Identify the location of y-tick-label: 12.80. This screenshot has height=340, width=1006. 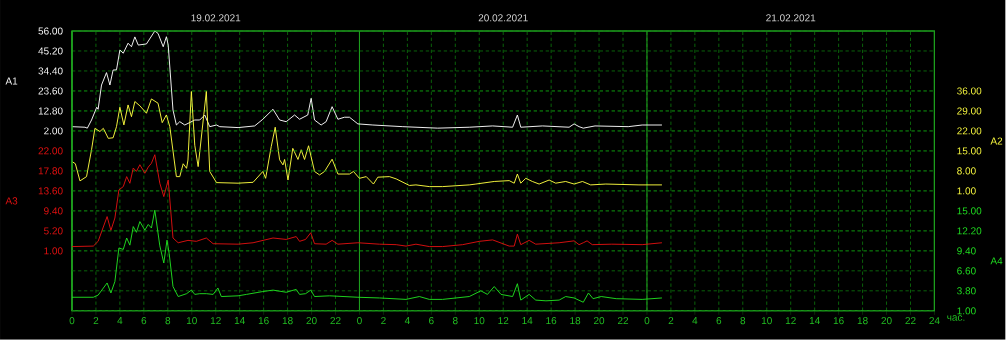
(50, 111).